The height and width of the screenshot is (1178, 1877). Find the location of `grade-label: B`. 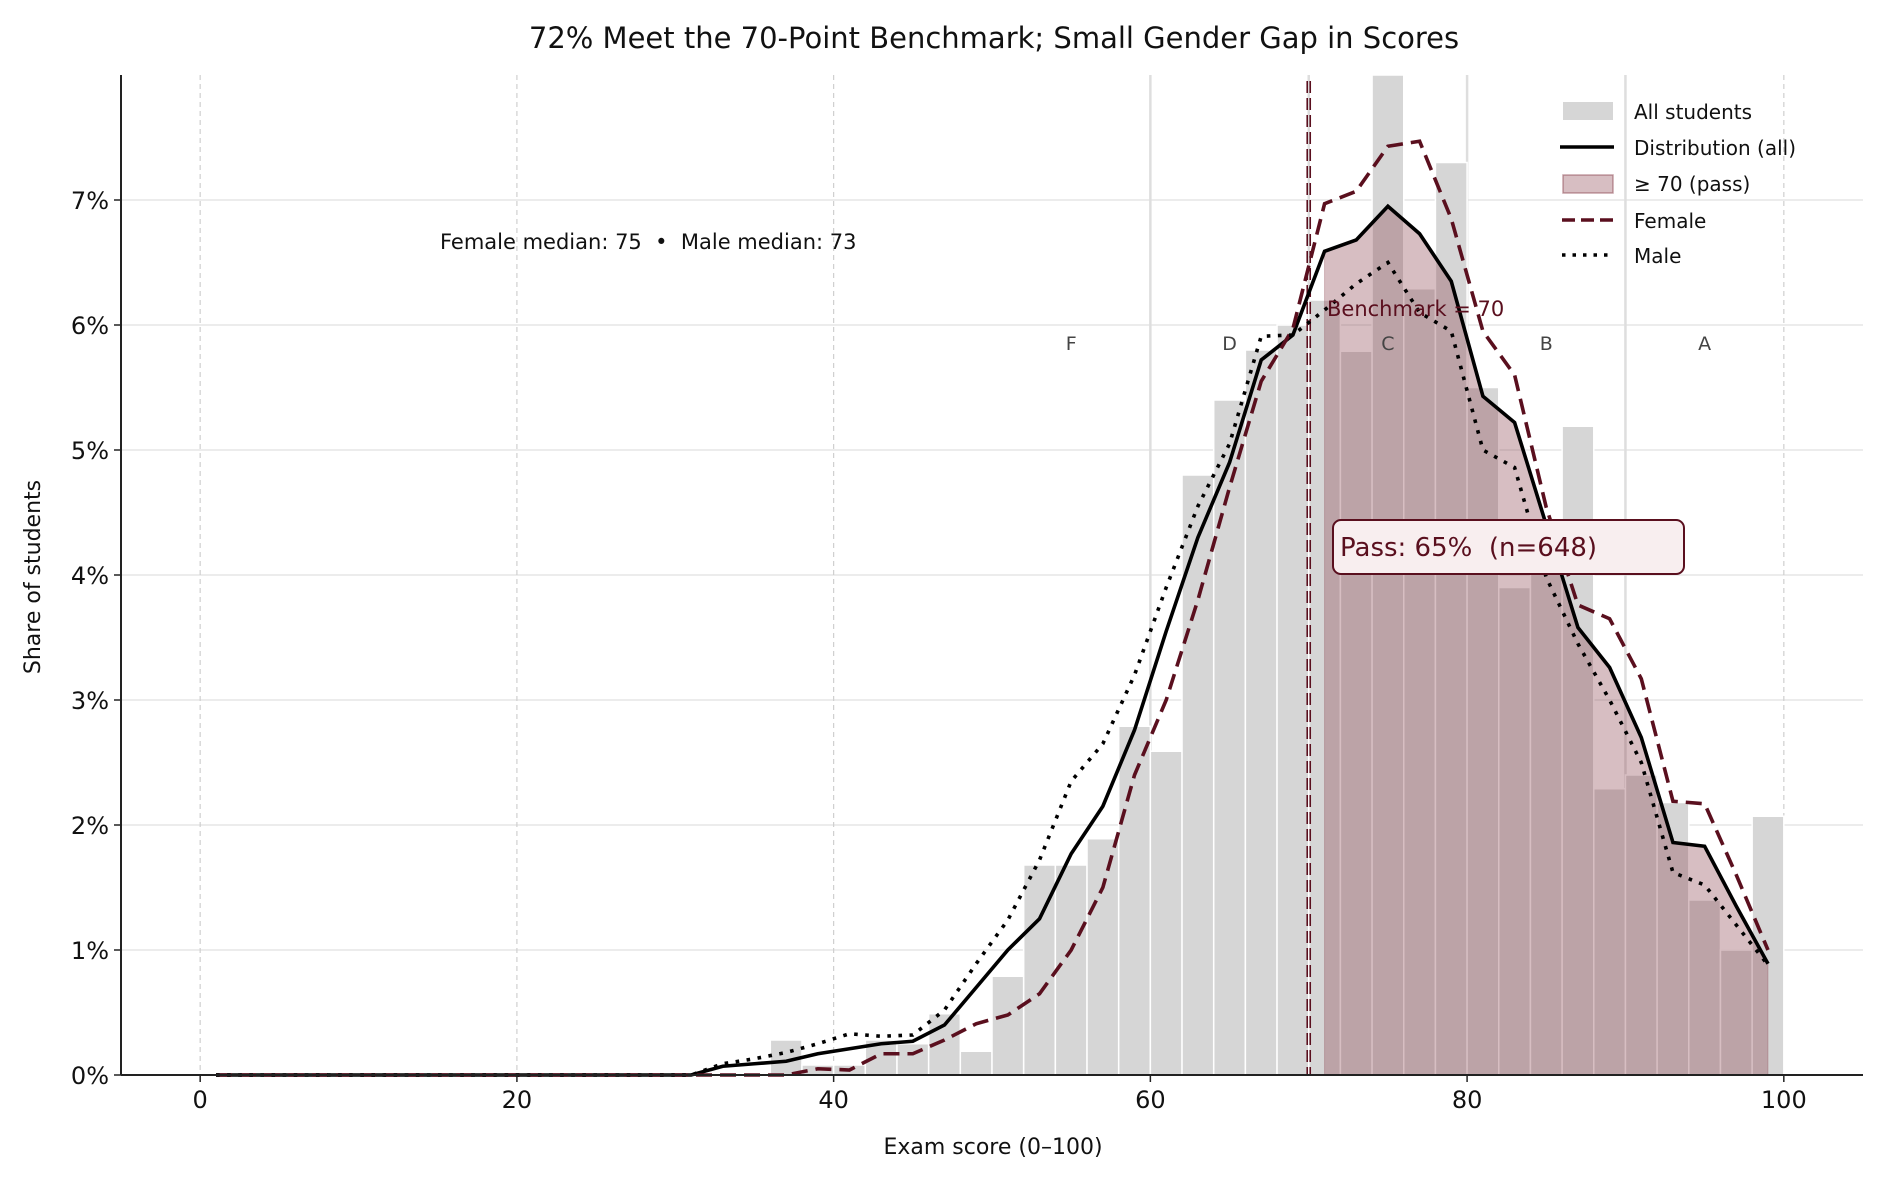

grade-label: B is located at coordinates (1546, 344).